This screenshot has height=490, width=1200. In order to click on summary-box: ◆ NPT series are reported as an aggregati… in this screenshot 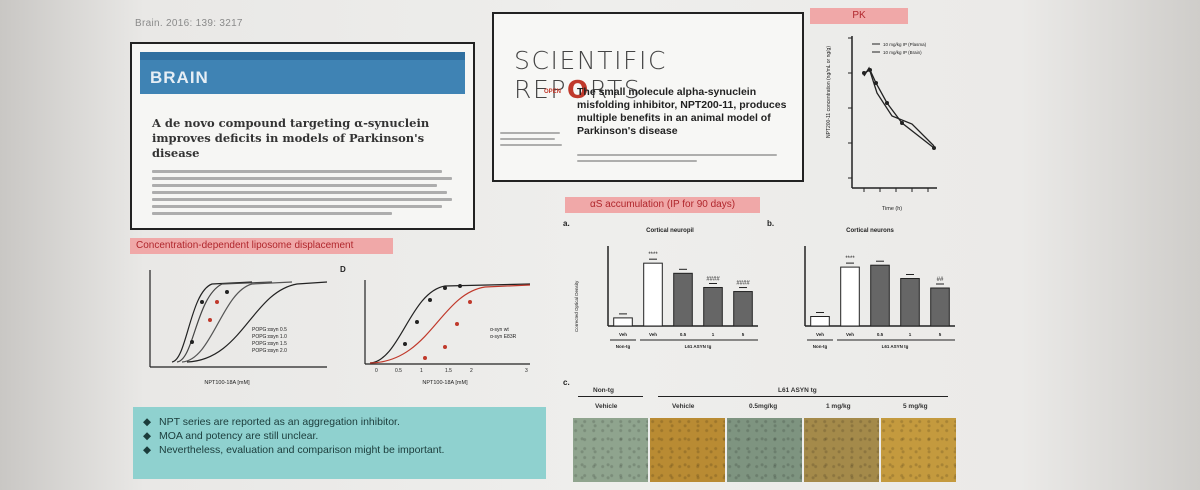, I will do `click(339, 443)`.